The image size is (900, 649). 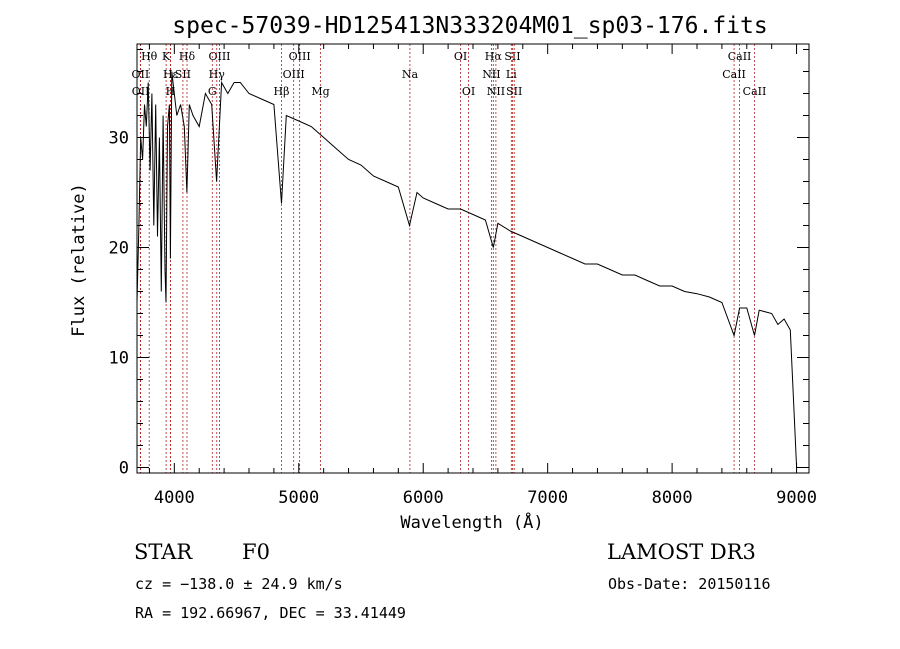 What do you see at coordinates (689, 584) in the screenshot?
I see `observation-date: Obs-Date: 20150116` at bounding box center [689, 584].